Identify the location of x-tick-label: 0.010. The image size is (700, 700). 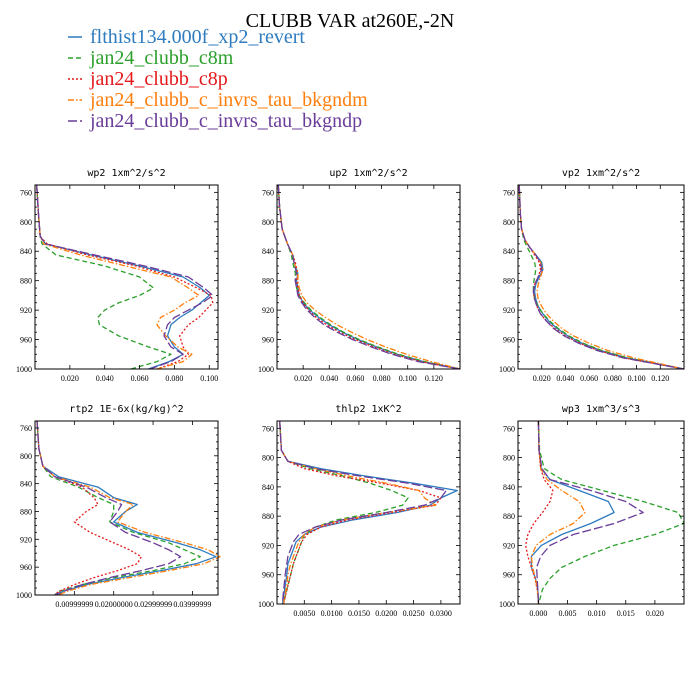
(597, 613).